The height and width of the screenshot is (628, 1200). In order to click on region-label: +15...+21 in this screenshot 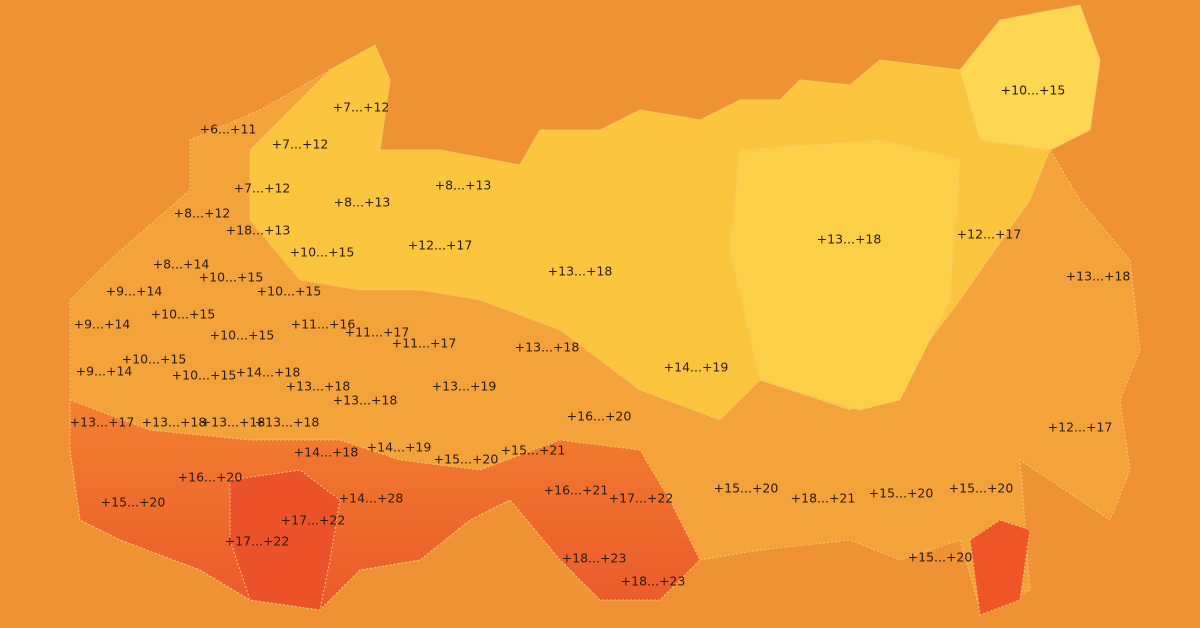, I will do `click(533, 450)`.